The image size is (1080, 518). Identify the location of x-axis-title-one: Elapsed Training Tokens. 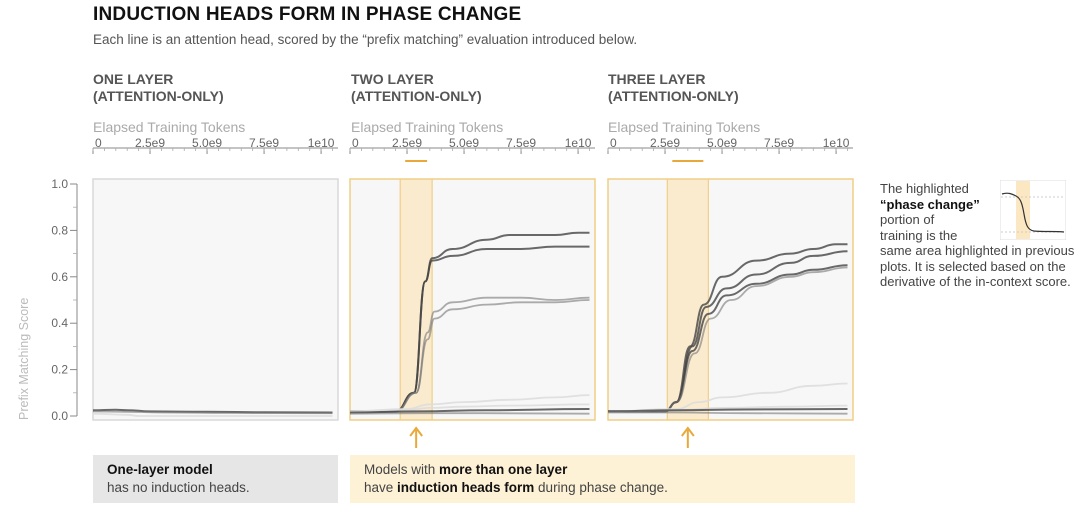
(169, 127).